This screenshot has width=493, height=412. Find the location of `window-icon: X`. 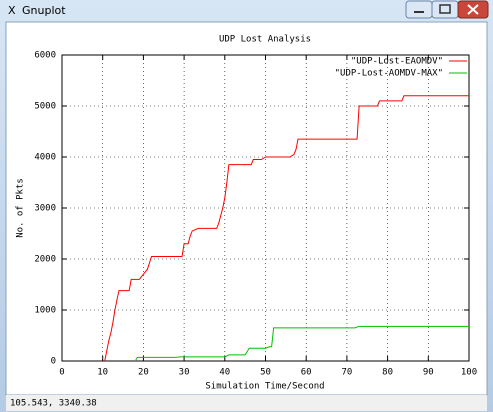

window-icon: X is located at coordinates (12, 10).